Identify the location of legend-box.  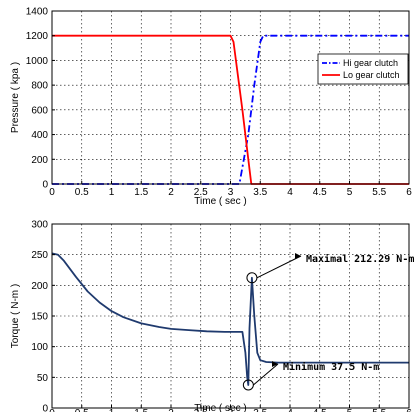
(363, 69).